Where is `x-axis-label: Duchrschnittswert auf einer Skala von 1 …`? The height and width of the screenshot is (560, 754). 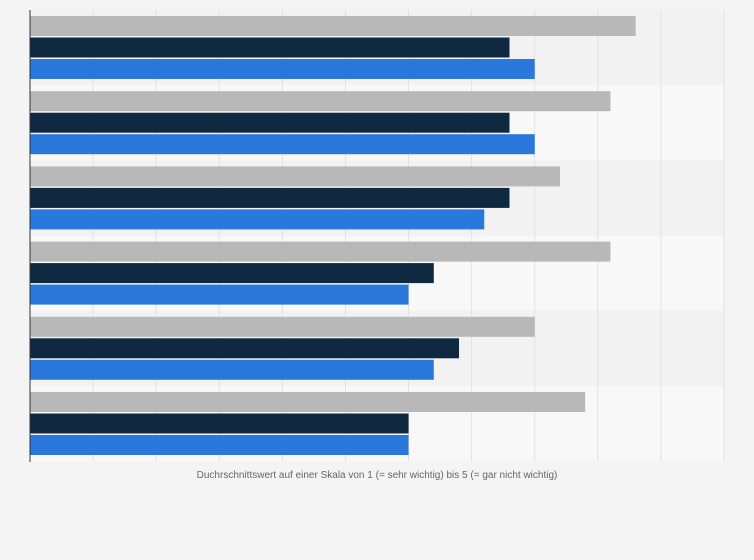 x-axis-label: Duchrschnittswert auf einer Skala von 1 … is located at coordinates (377, 475).